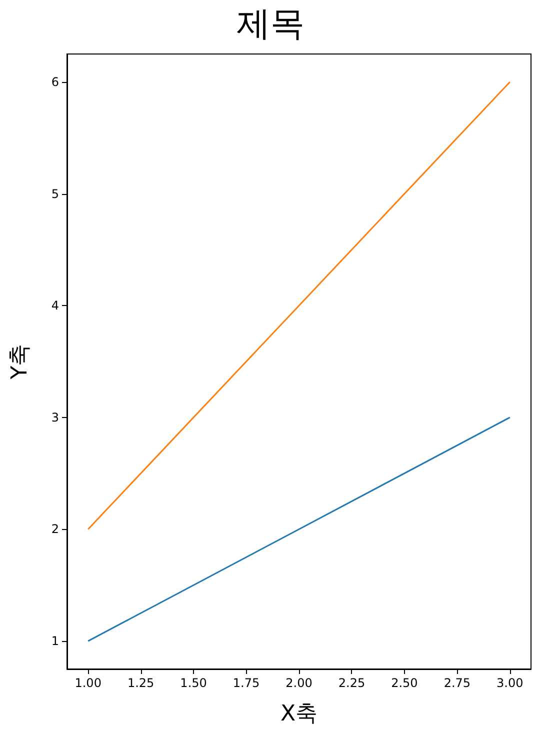  What do you see at coordinates (55, 417) in the screenshot?
I see `y-tick-label: 3` at bounding box center [55, 417].